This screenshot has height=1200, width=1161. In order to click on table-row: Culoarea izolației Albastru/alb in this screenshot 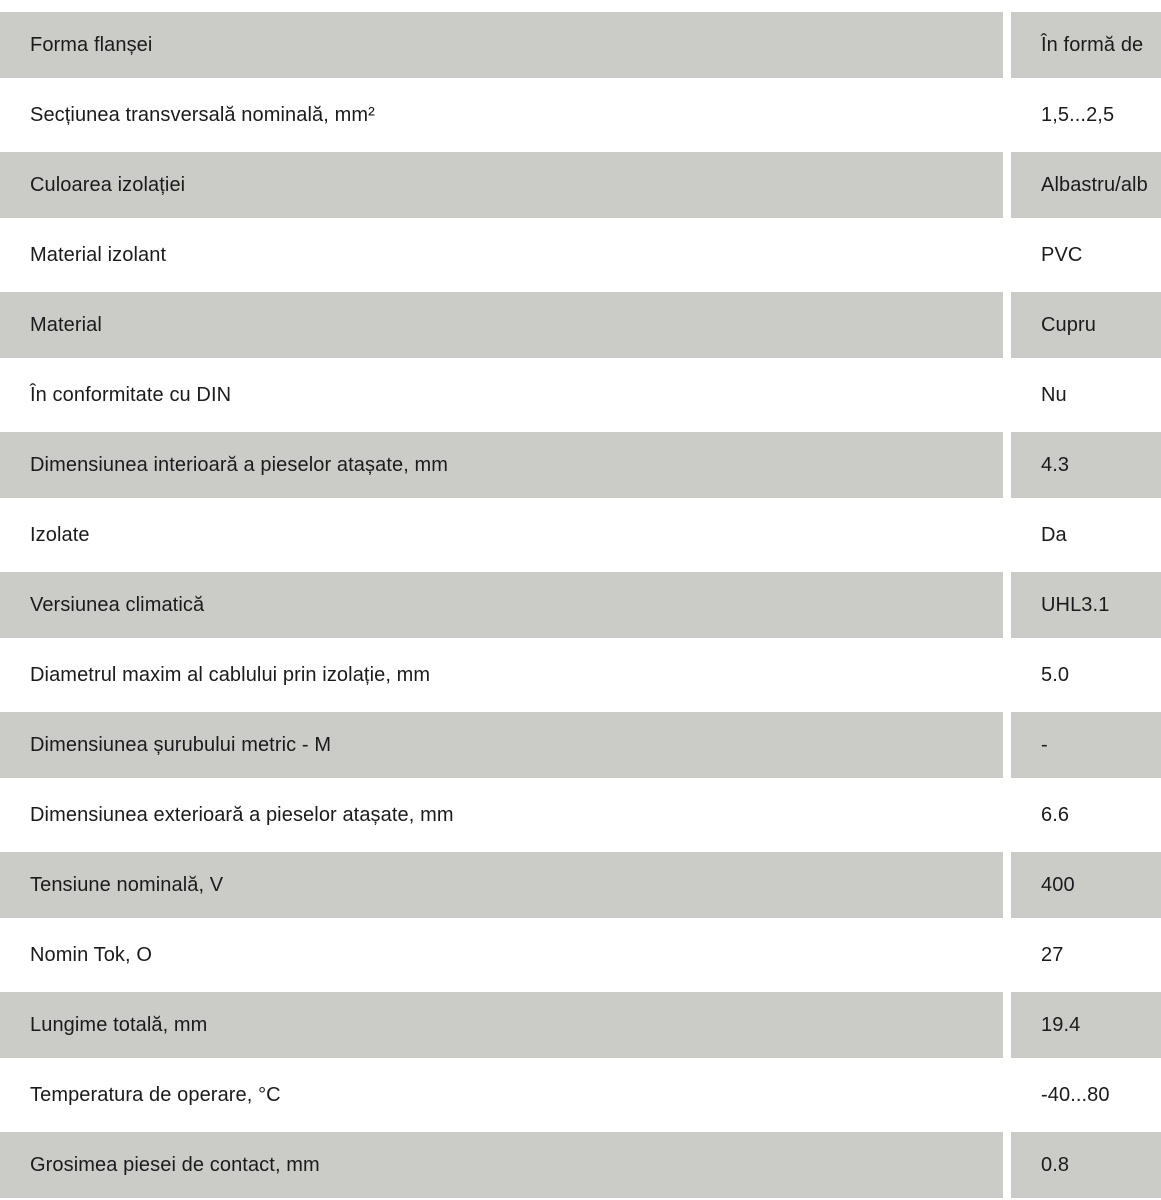, I will do `click(580, 185)`.